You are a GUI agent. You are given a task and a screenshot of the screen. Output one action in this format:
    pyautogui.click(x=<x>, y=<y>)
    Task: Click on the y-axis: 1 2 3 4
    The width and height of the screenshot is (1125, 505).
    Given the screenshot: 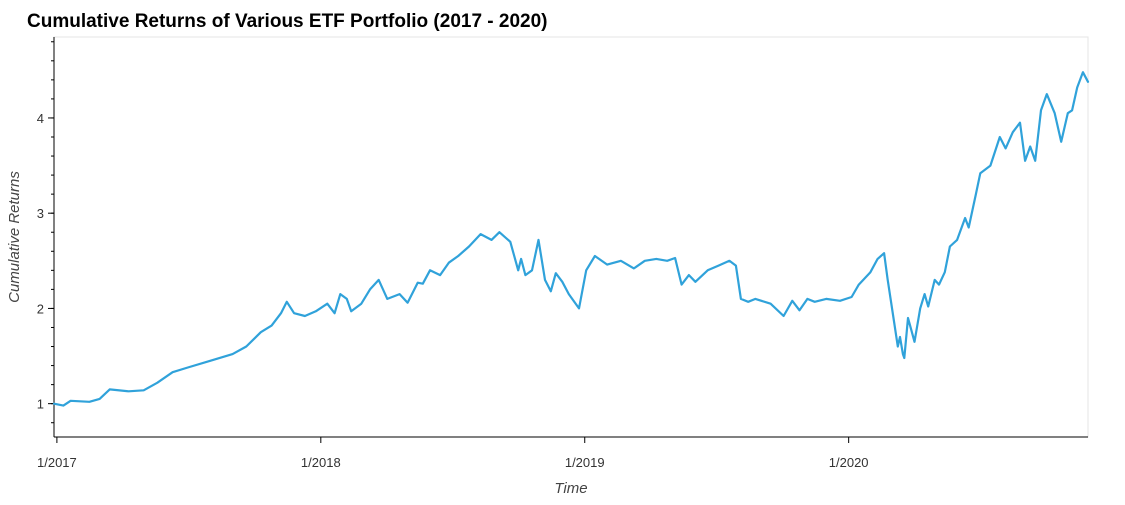 What is the action you would take?
    pyautogui.click(x=46, y=237)
    